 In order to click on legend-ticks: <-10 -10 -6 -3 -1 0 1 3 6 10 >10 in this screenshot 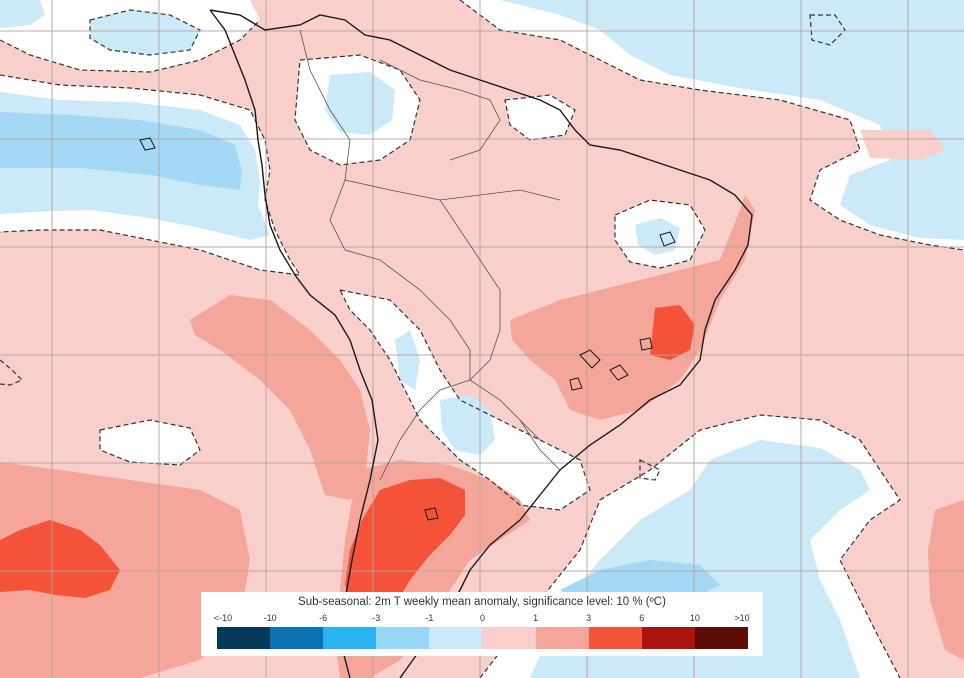, I will do `click(481, 619)`.